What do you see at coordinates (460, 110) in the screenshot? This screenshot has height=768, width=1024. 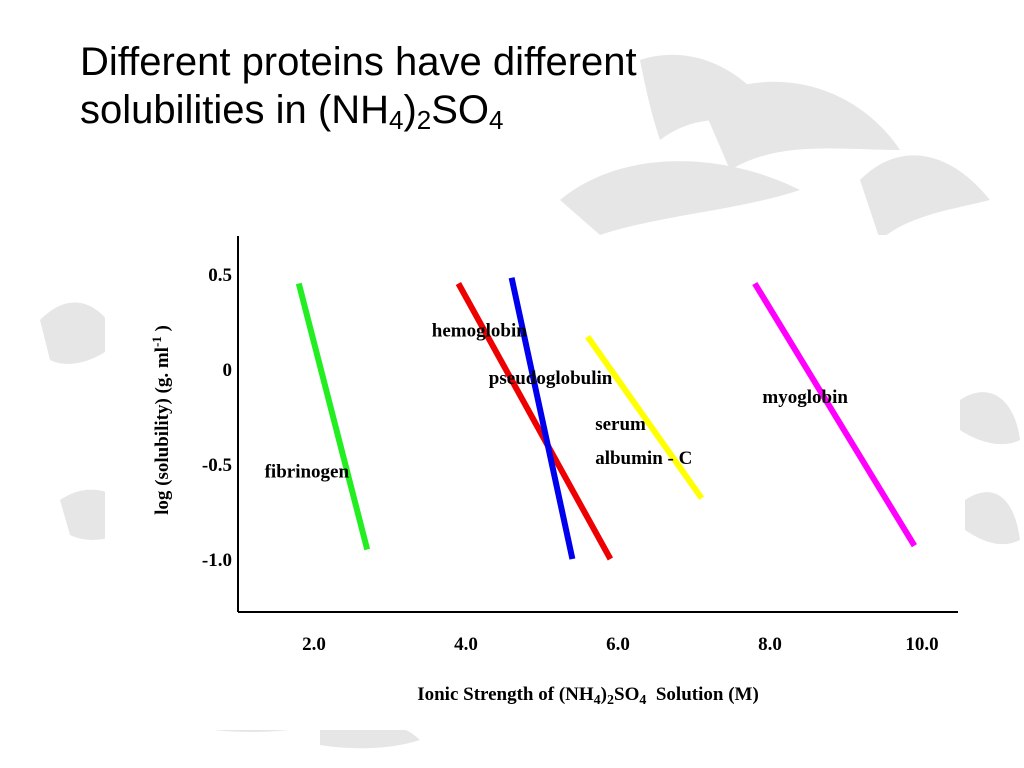 I see `title-text-c: SO` at bounding box center [460, 110].